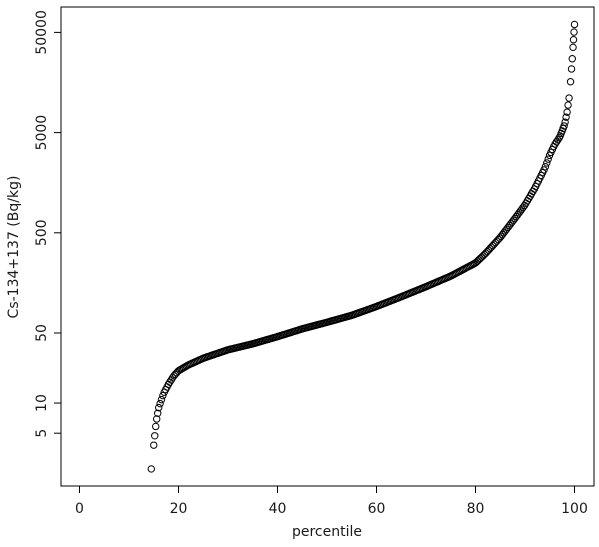 Image resolution: width=599 pixels, height=547 pixels. I want to click on x-tick-label: 80, so click(476, 509).